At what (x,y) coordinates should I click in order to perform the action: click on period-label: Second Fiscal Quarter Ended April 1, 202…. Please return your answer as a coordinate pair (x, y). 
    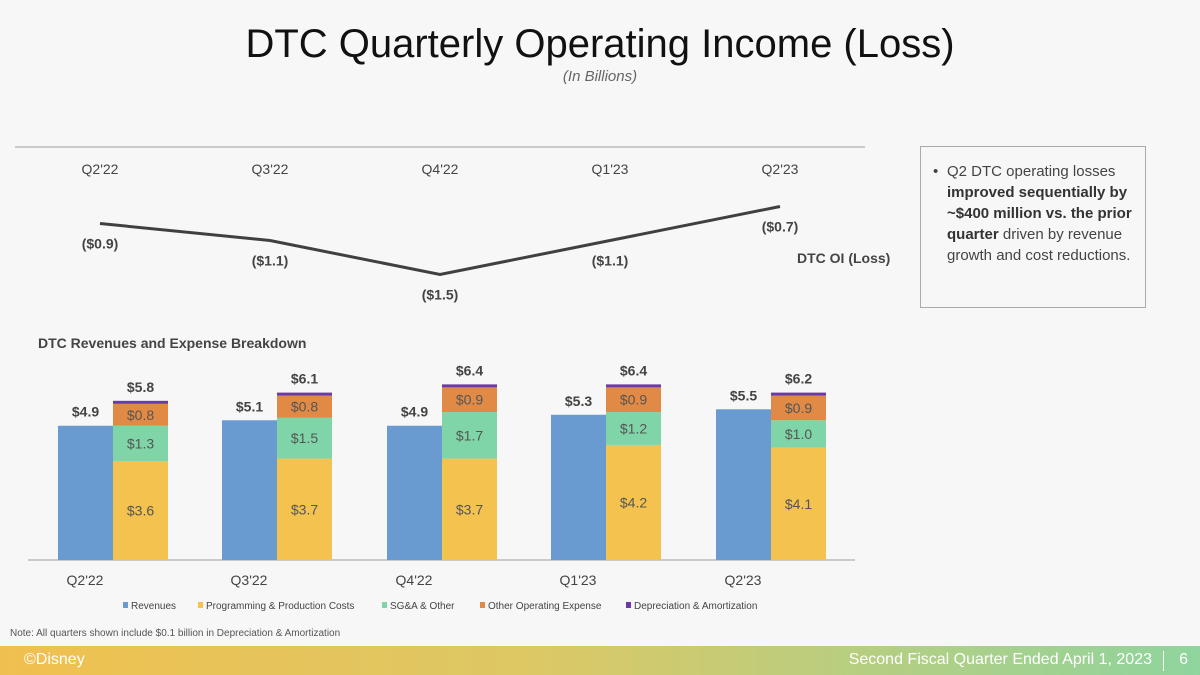
    Looking at the image, I should click on (1000, 659).